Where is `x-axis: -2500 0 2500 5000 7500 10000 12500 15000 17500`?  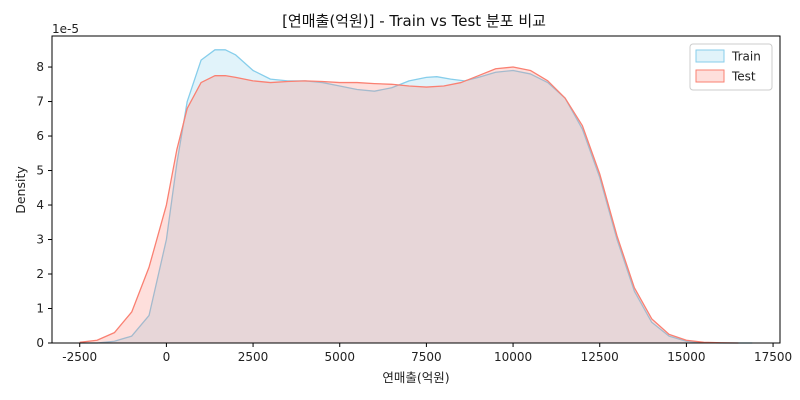 x-axis: -2500 0 2500 5000 7500 10000 12500 15000 17500 is located at coordinates (427, 353).